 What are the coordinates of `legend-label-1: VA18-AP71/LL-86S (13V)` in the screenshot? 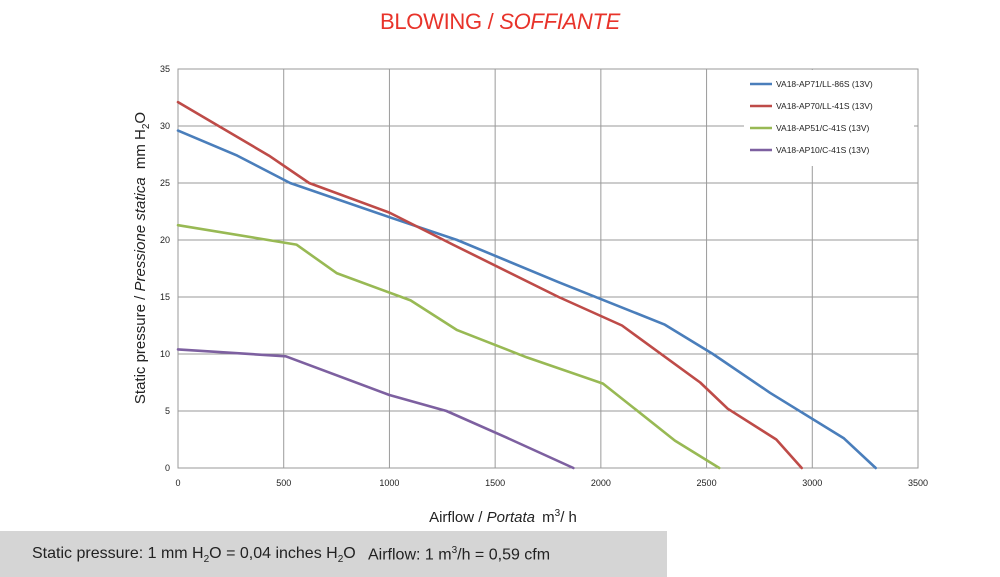 It's located at (824, 84).